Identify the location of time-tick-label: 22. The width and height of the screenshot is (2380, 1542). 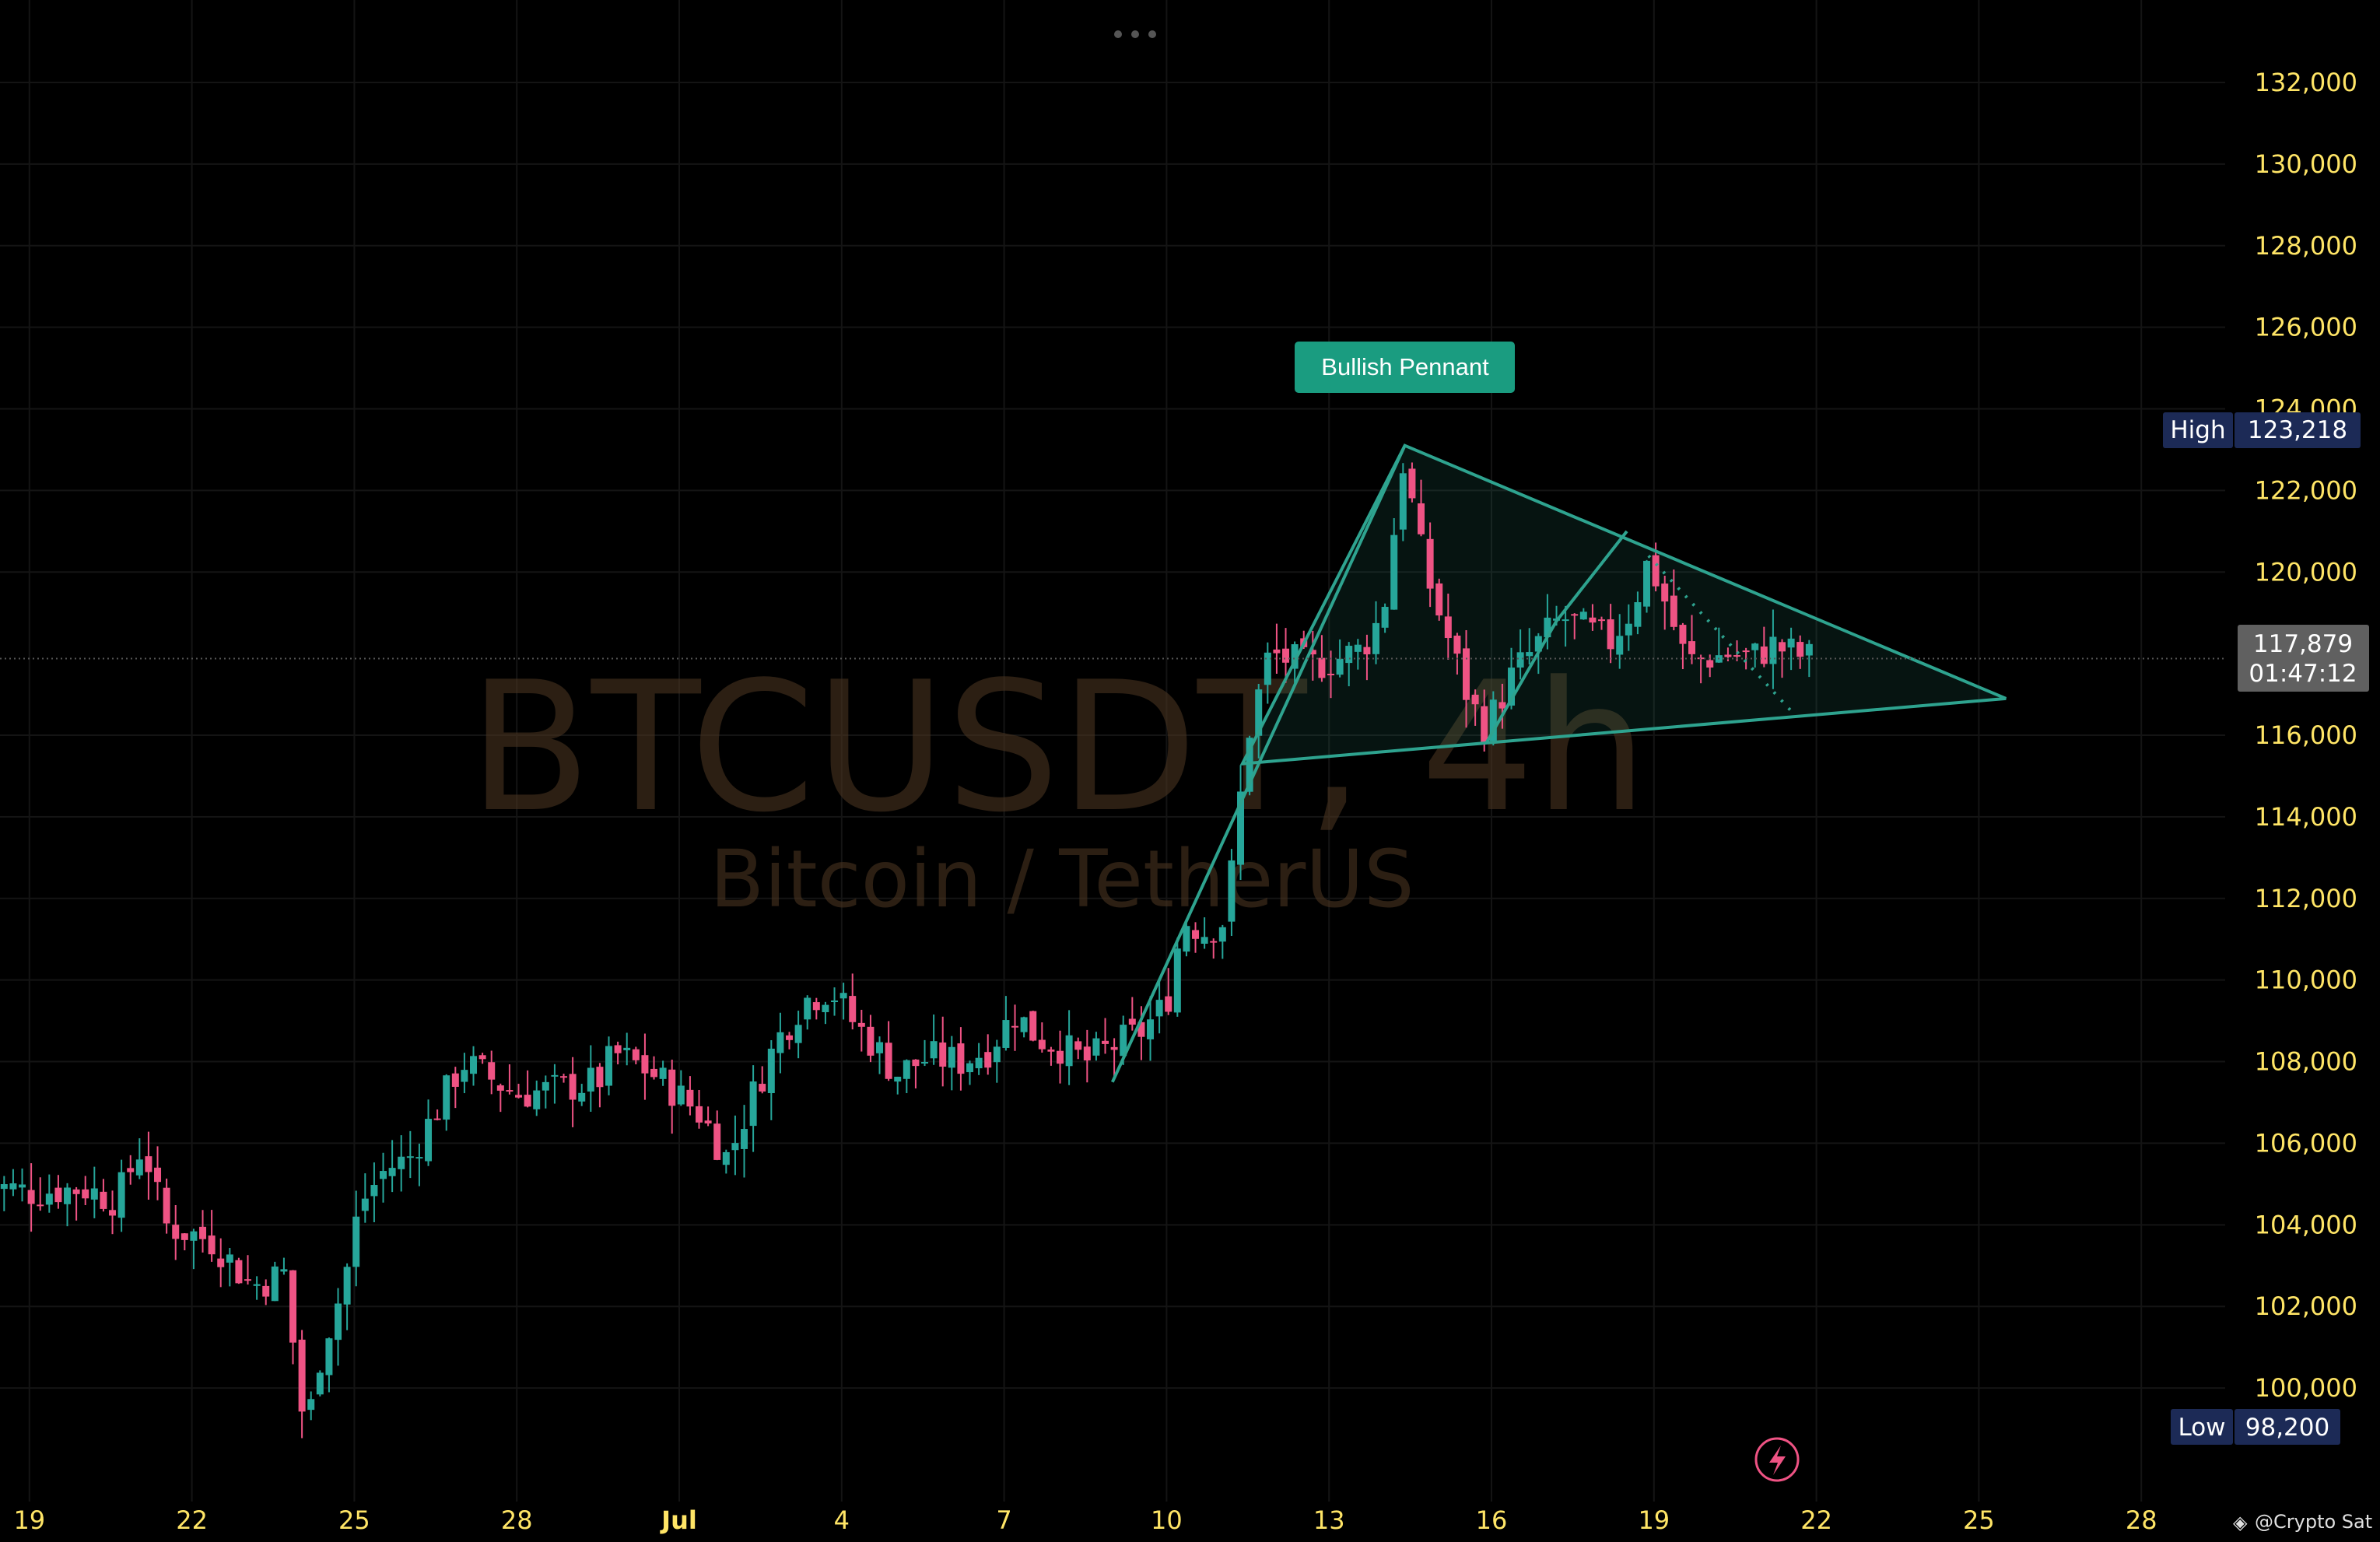
(1816, 1520).